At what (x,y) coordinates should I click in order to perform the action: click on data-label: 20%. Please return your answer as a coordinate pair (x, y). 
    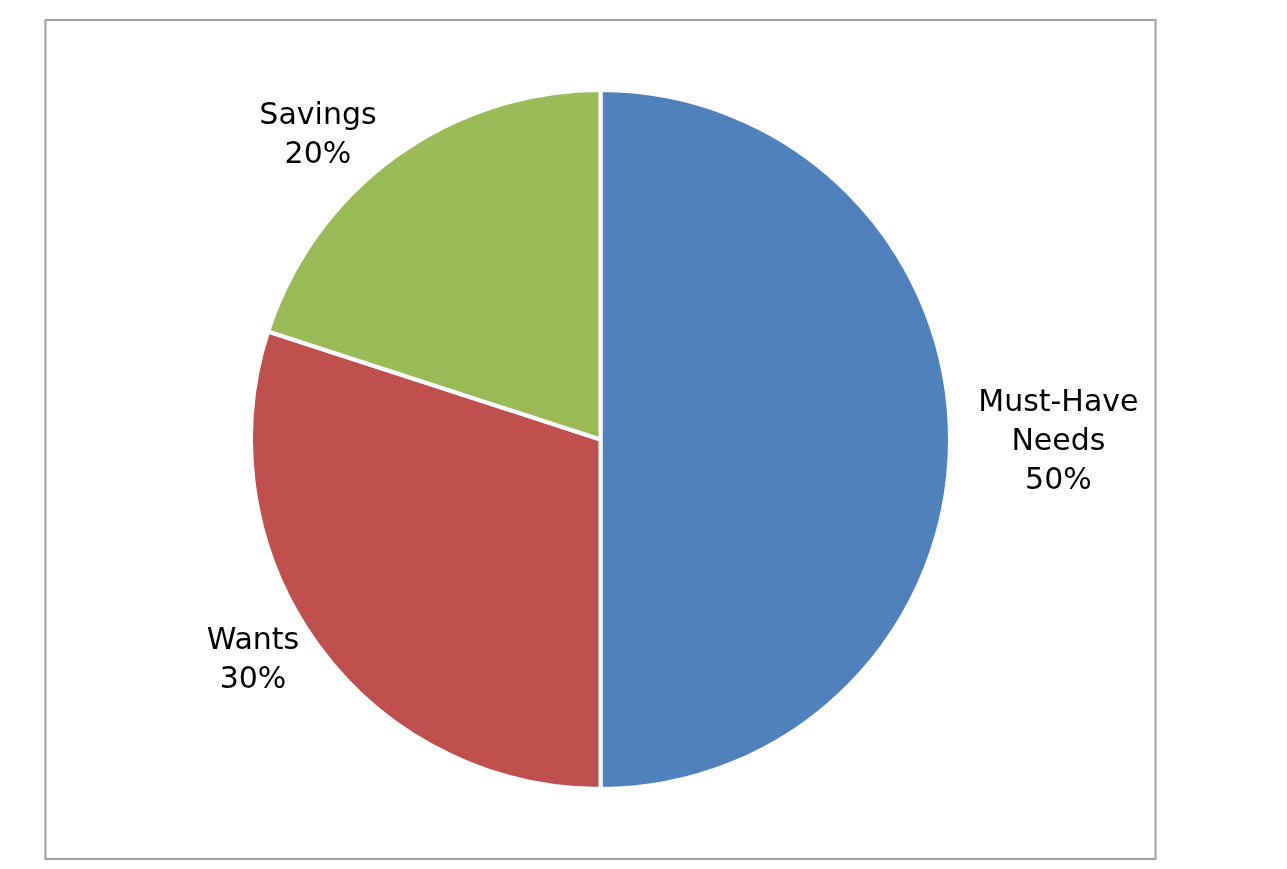
    Looking at the image, I should click on (318, 152).